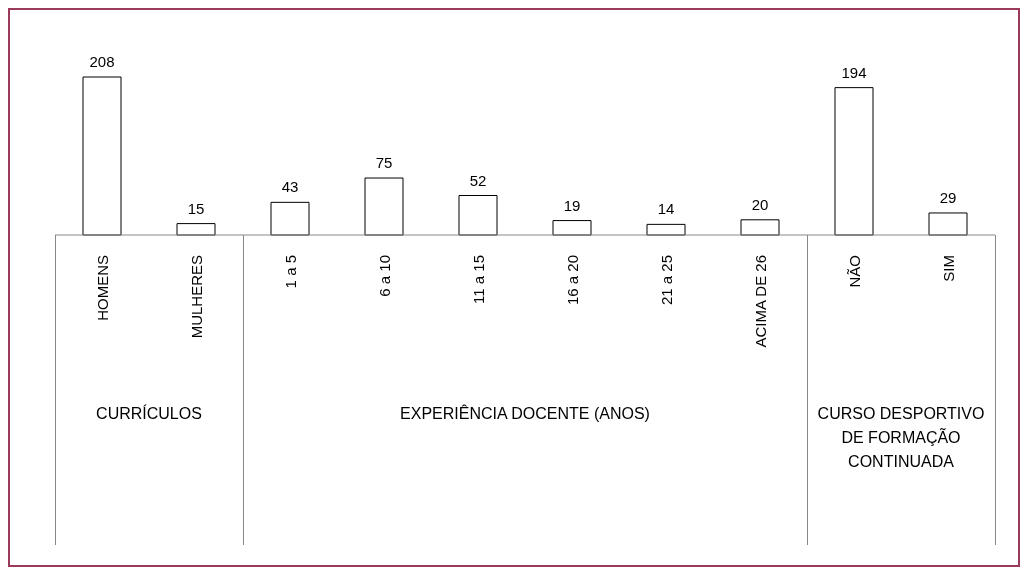 This screenshot has width=1028, height=575. What do you see at coordinates (525, 413) in the screenshot?
I see `text: EXPERIÊNCIA DOCENTE (ANOS)` at bounding box center [525, 413].